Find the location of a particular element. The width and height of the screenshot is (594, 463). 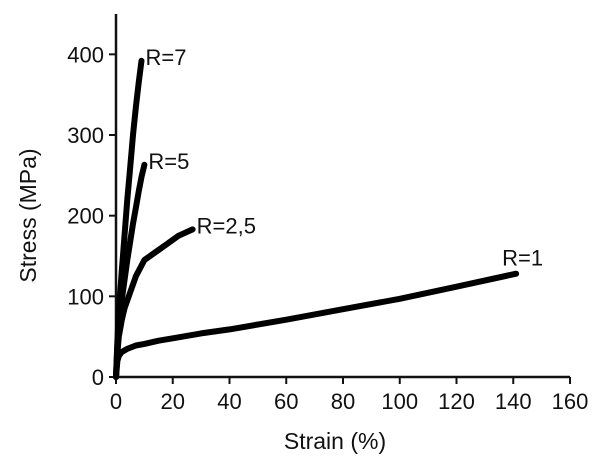

x-tick-label: 40 is located at coordinates (229, 401).